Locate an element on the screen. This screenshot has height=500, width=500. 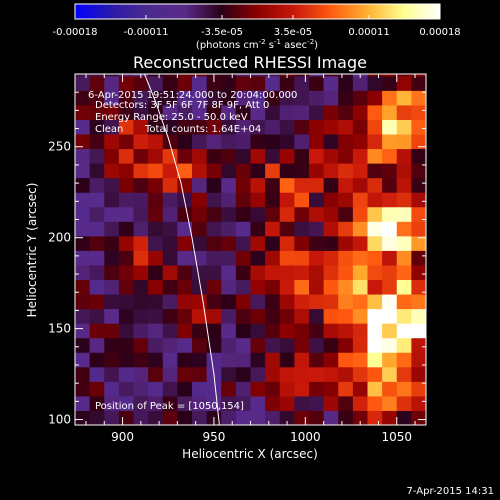
colorbar-tick-label: -3.5e-05 is located at coordinates (222, 32).